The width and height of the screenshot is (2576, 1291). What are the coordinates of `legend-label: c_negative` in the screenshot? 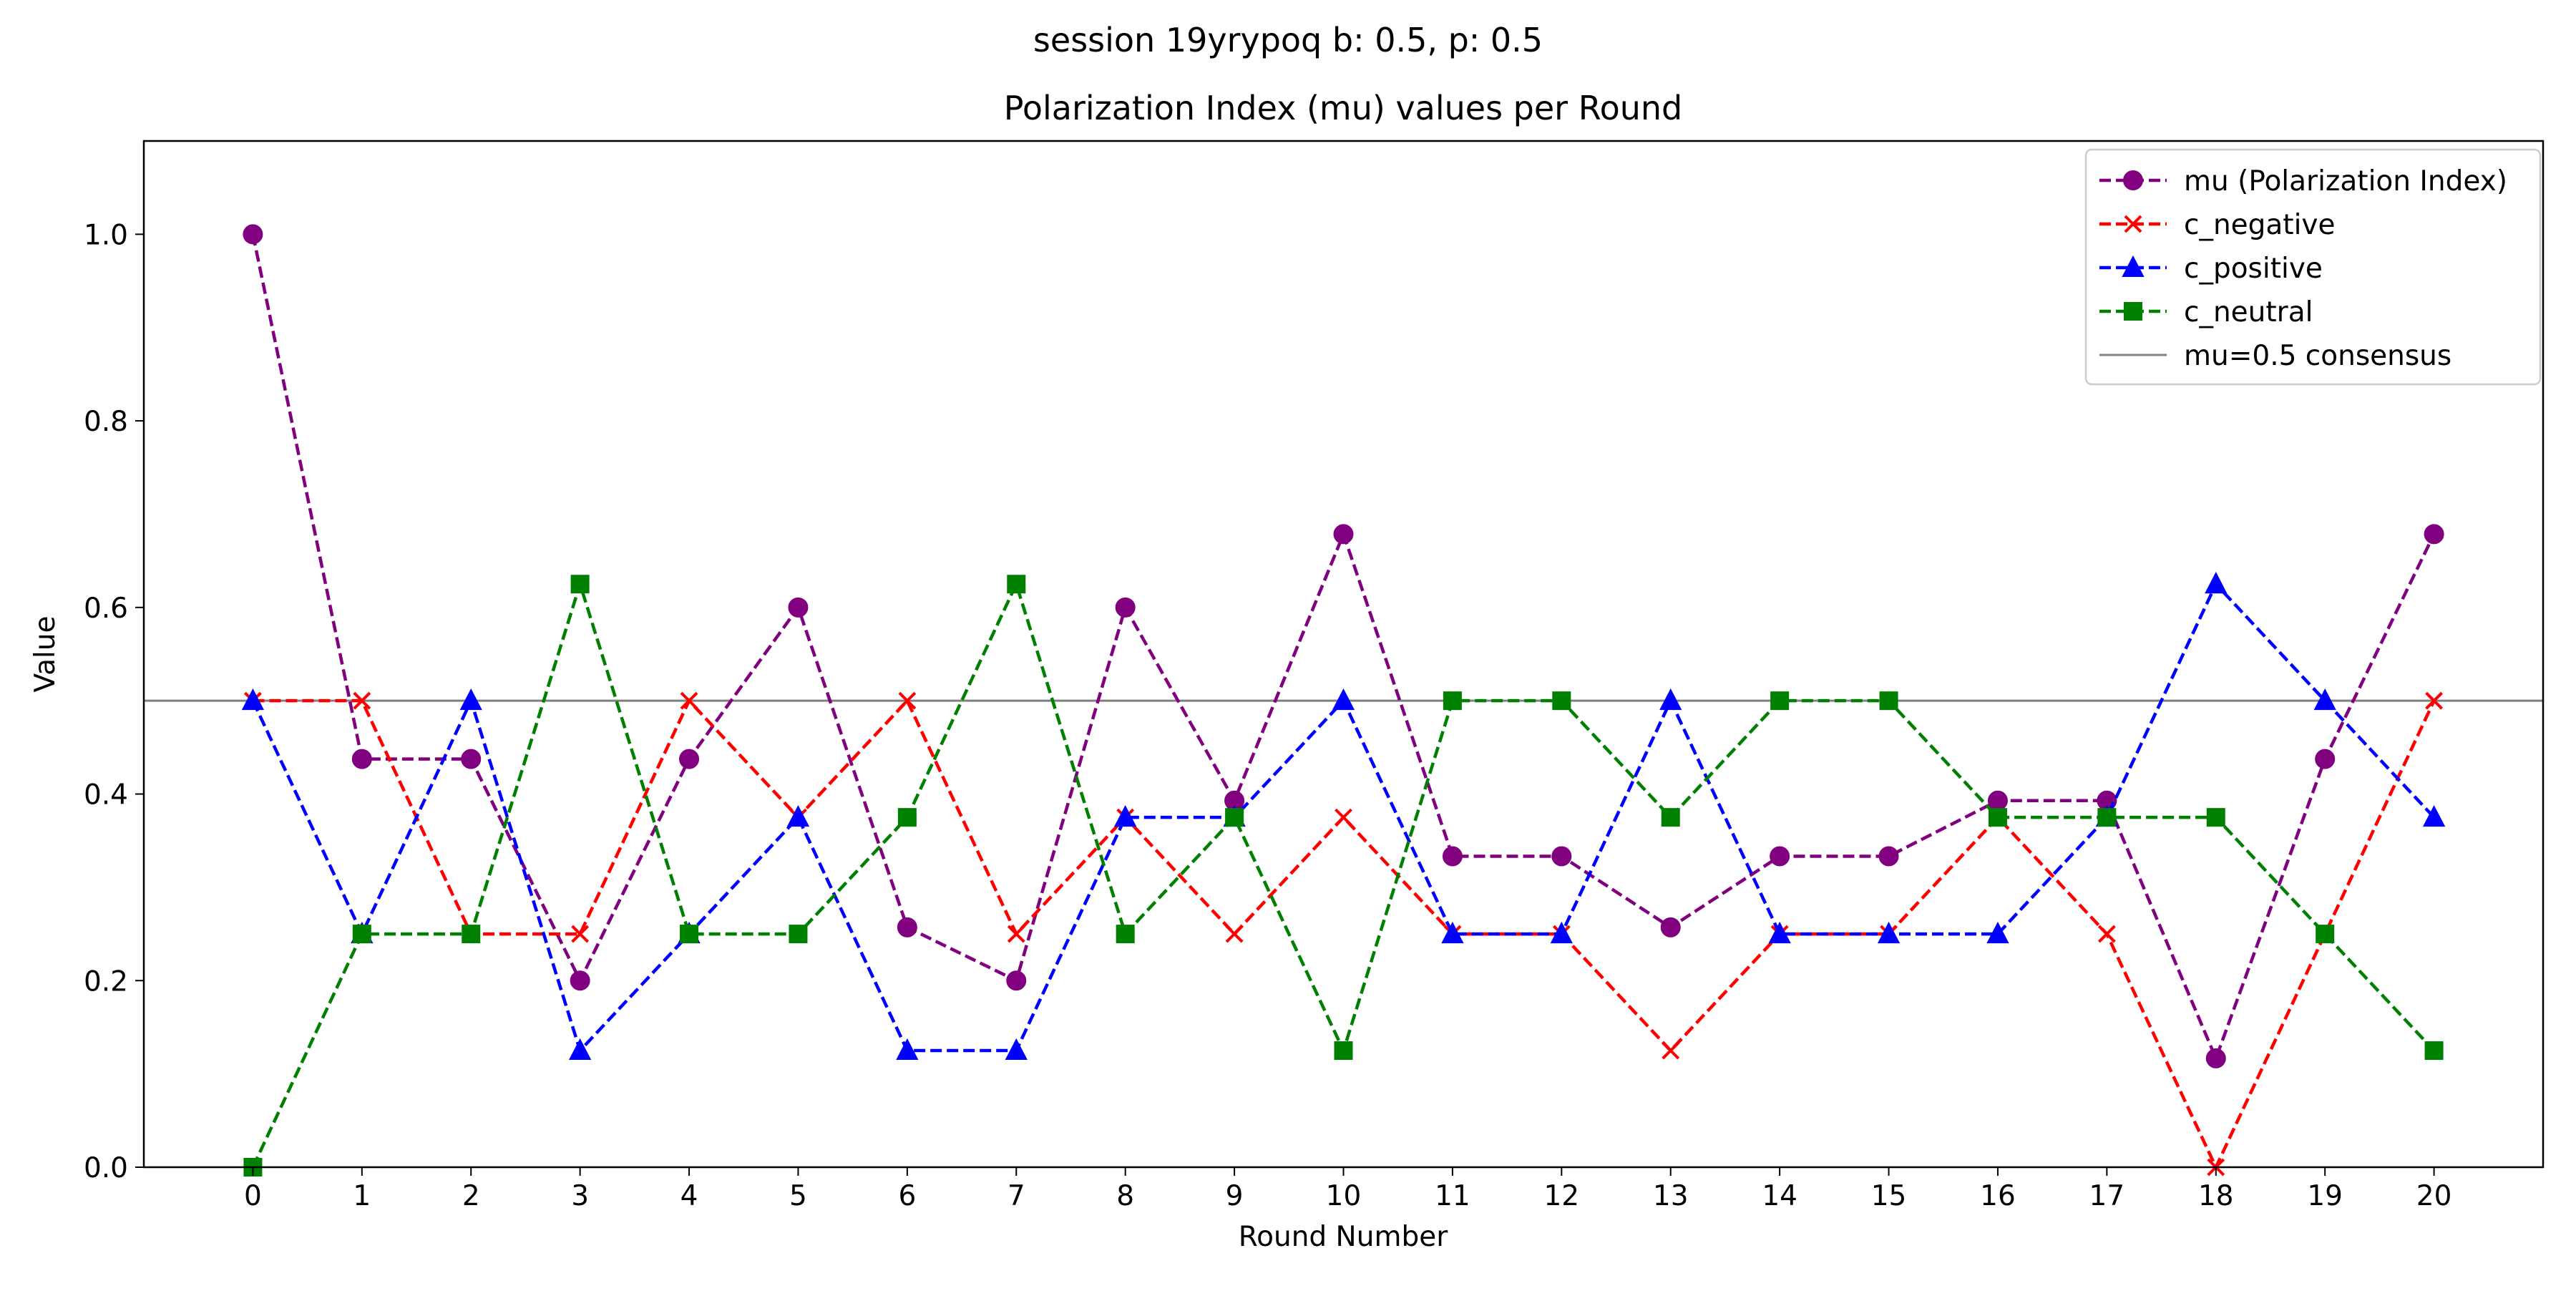 It's located at (2260, 225).